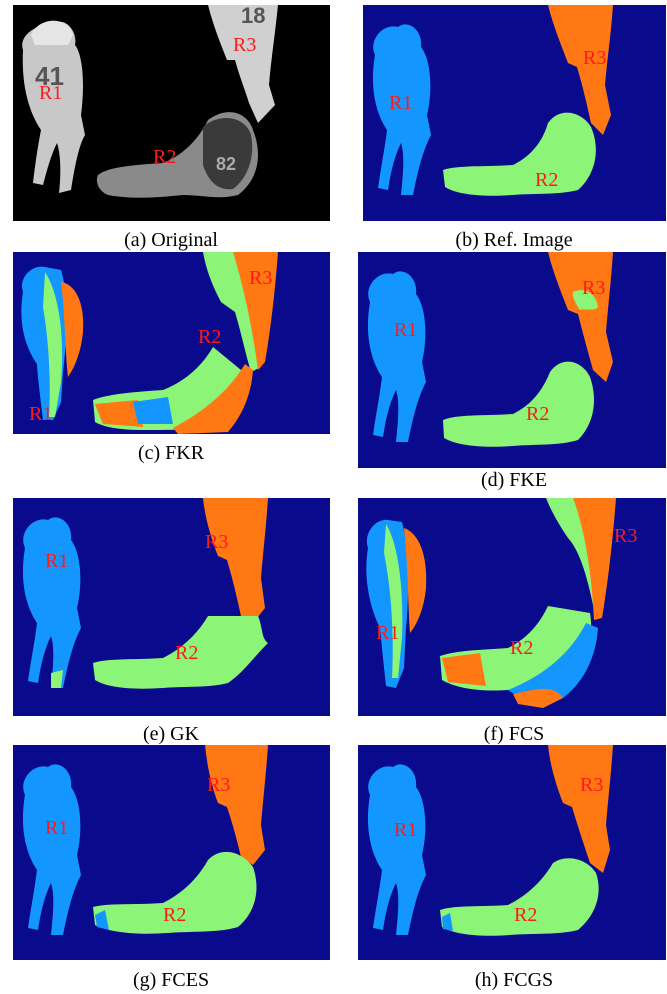  What do you see at coordinates (171, 240) in the screenshot?
I see `caption-original: (a) Original` at bounding box center [171, 240].